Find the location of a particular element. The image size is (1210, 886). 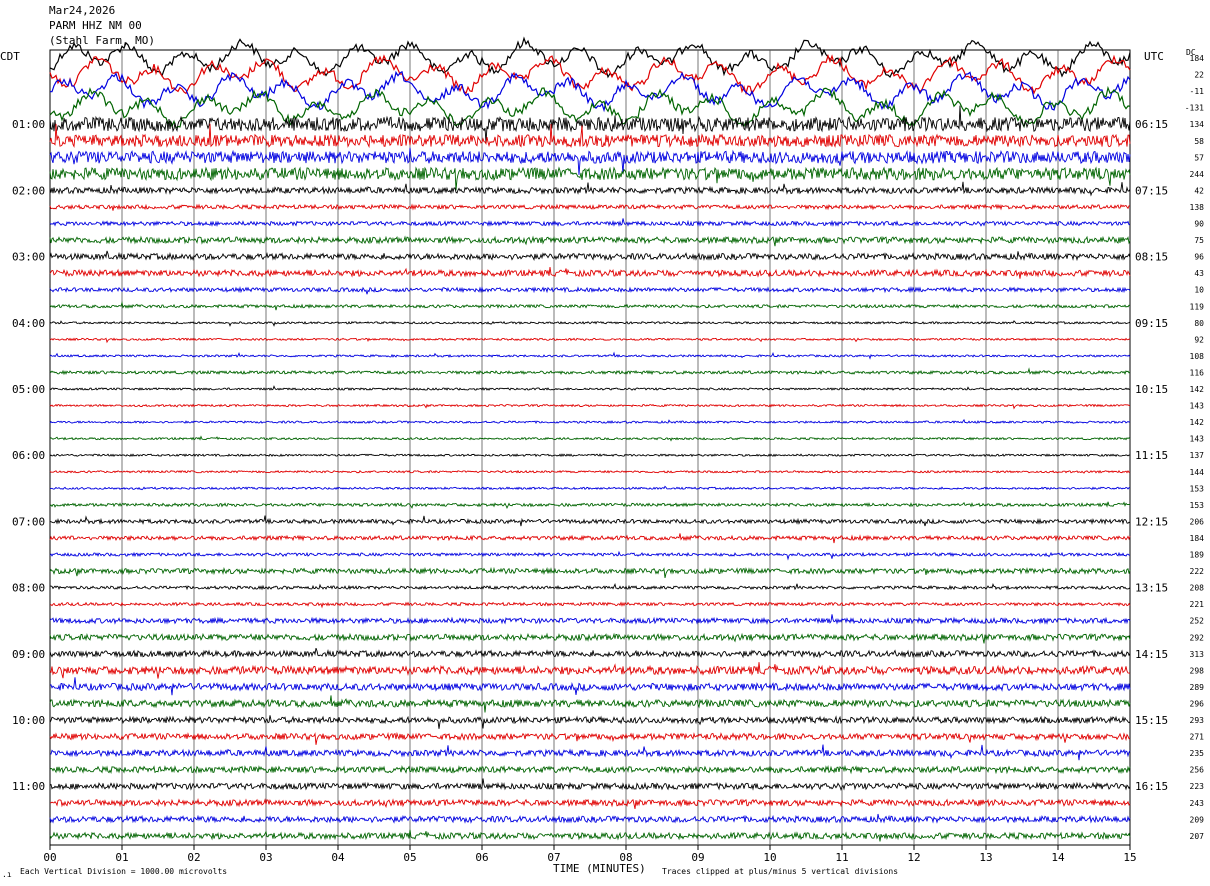

x-tick-label: 01 is located at coordinates (121, 857).